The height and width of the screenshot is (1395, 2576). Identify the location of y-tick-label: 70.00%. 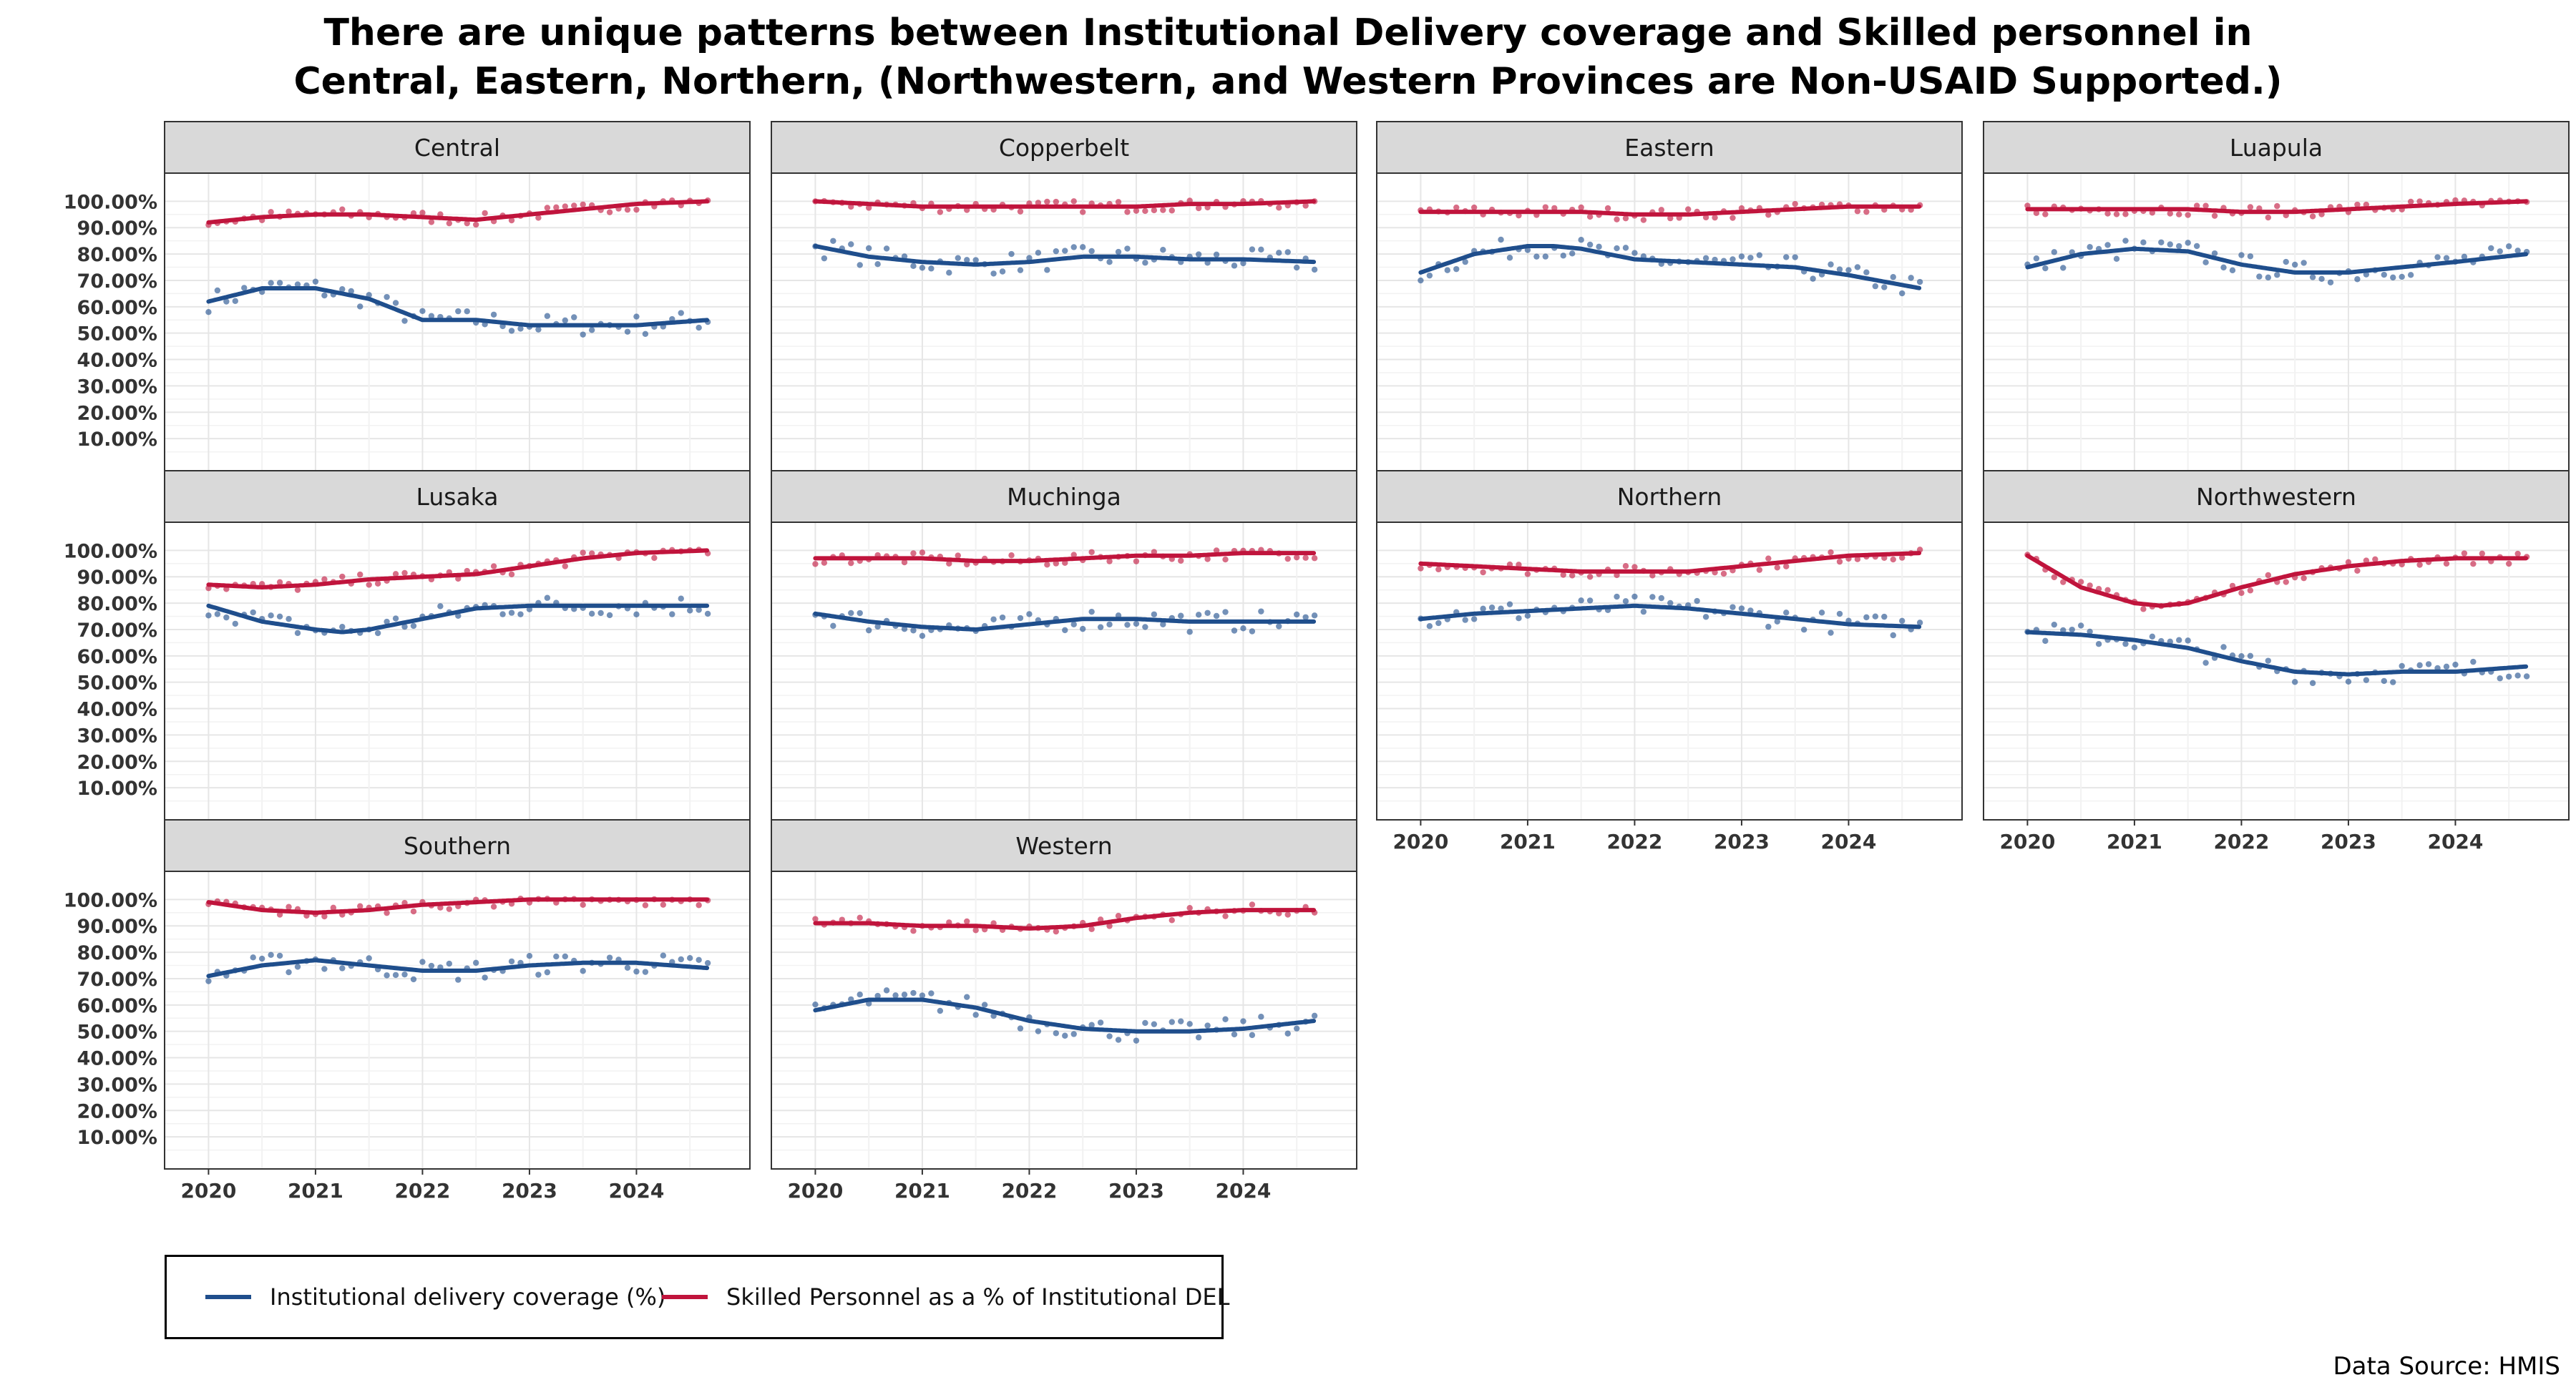
(117, 980).